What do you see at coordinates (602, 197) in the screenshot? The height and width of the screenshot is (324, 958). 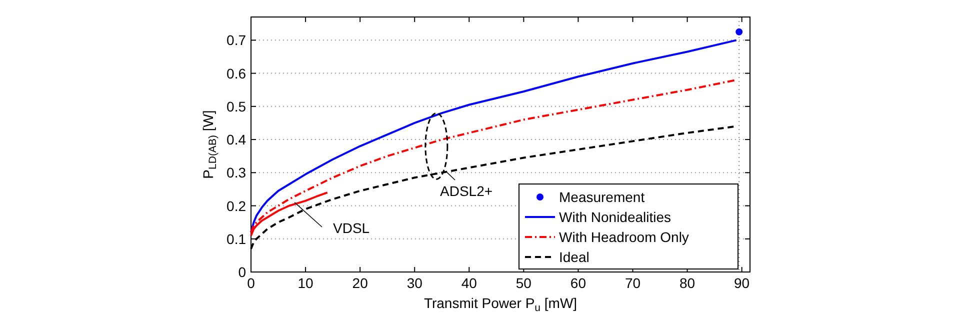 I see `legend-label: Measurement` at bounding box center [602, 197].